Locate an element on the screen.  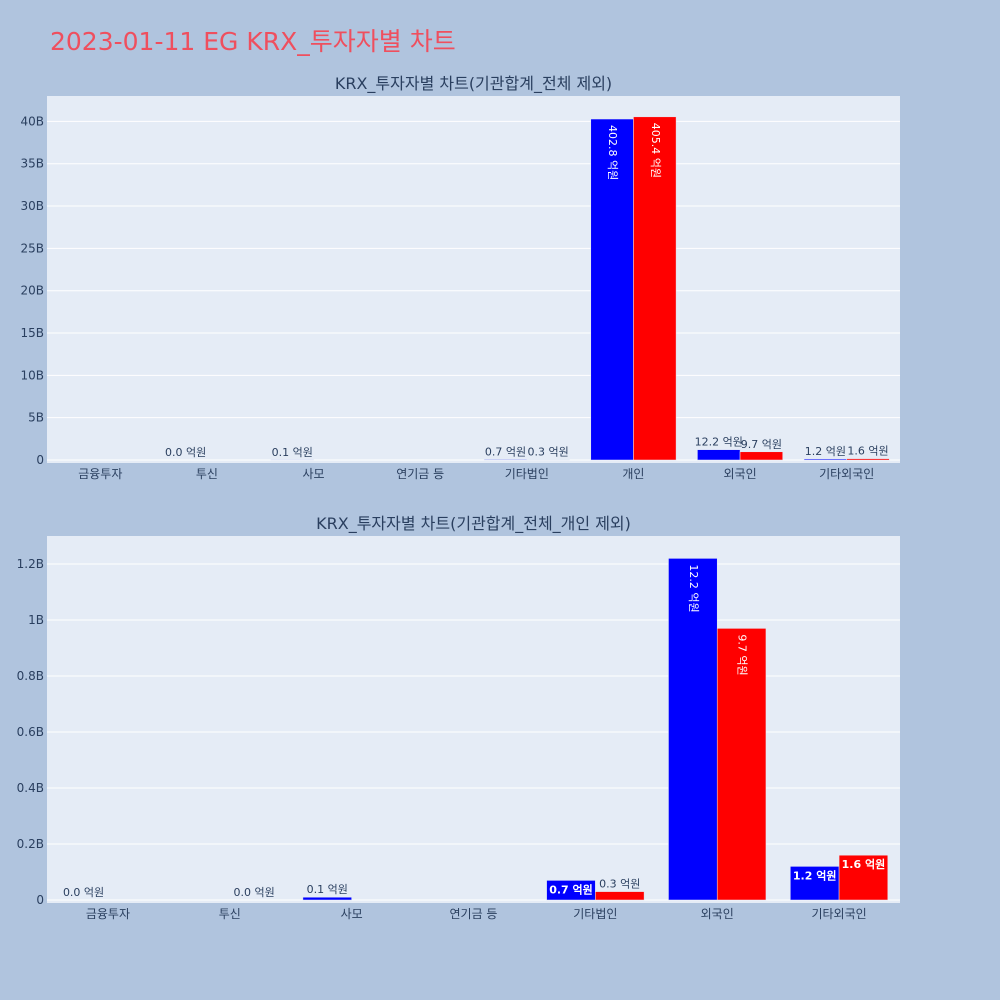
y-tick-label: 0.6B is located at coordinates (30, 732).